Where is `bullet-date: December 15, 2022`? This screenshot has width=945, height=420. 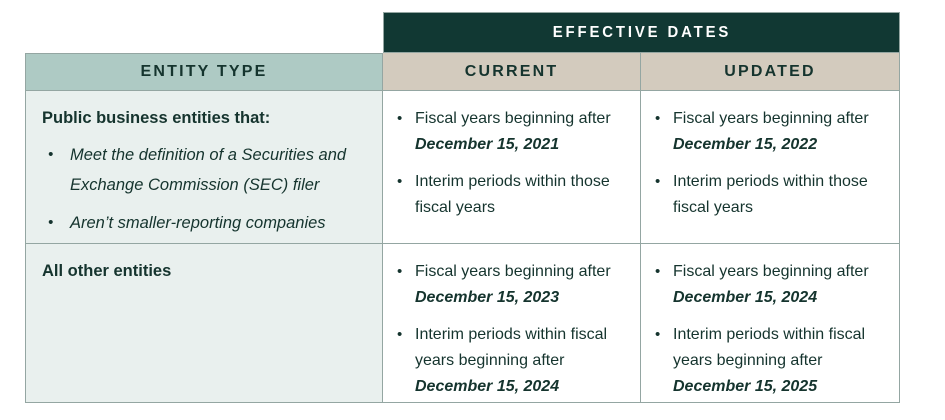 bullet-date: December 15, 2022 is located at coordinates (745, 144).